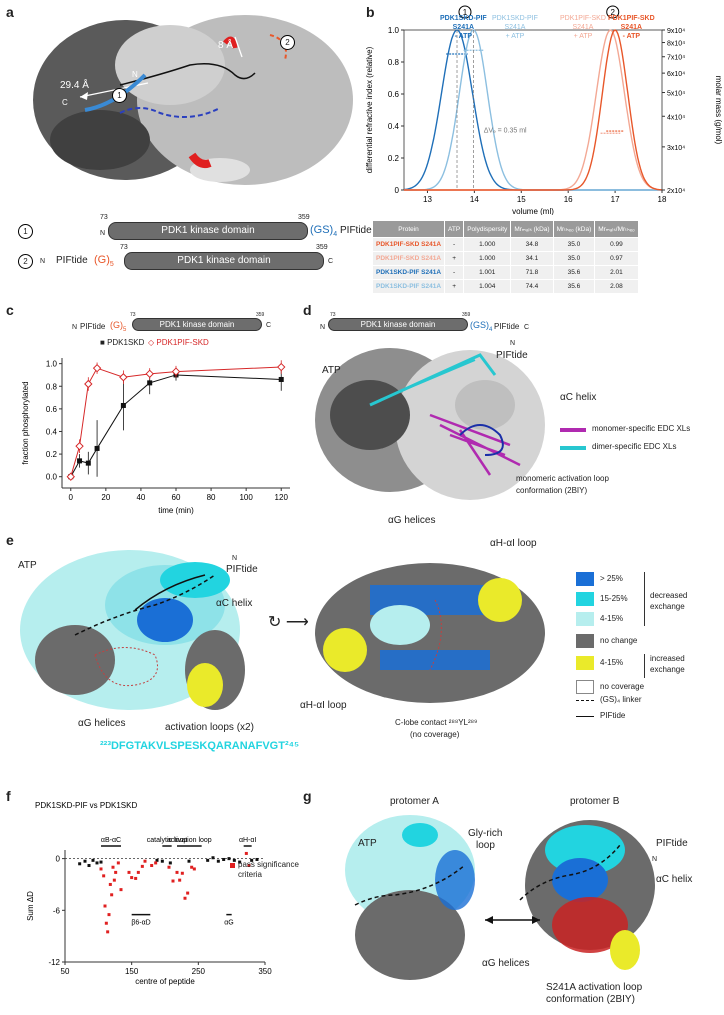  What do you see at coordinates (269, 325) in the screenshot?
I see `c-construct-c: C` at bounding box center [269, 325].